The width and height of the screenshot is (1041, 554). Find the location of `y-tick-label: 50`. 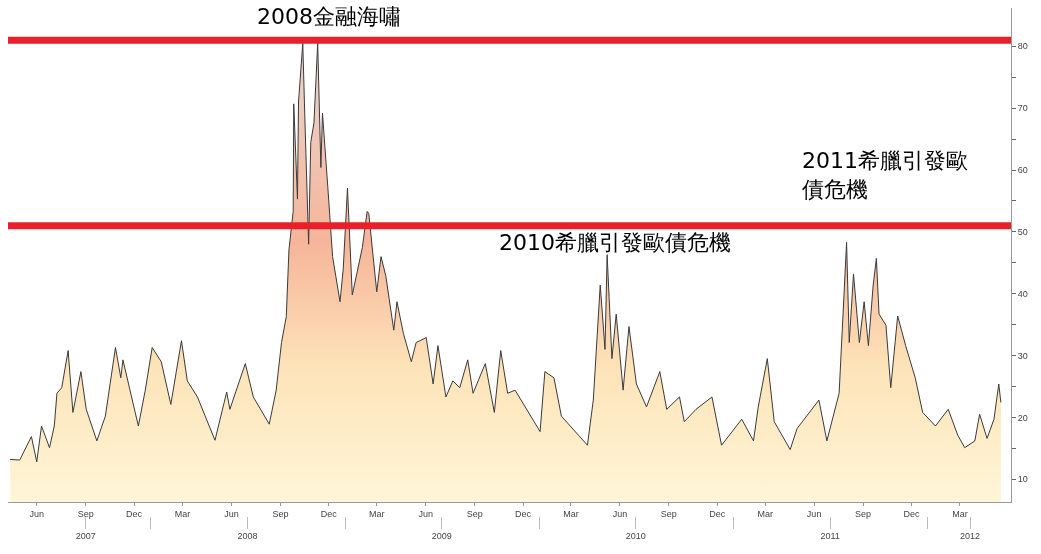

y-tick-label: 50 is located at coordinates (1022, 232).